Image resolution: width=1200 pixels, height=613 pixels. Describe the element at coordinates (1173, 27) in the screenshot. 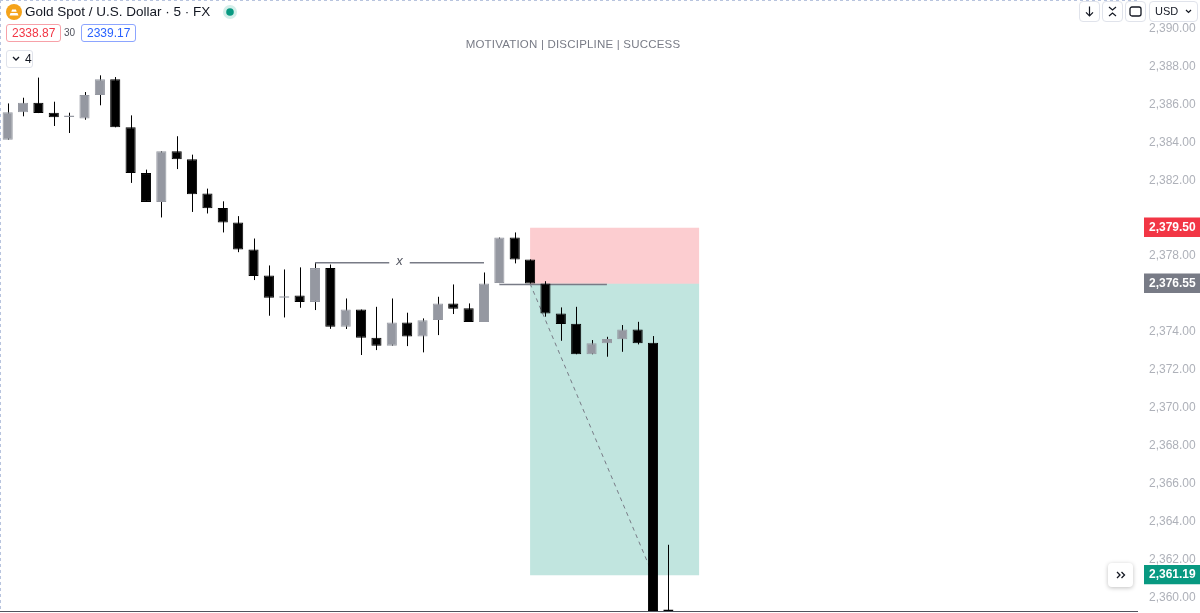

I see `y-tick-label: 2,390.00` at that location.